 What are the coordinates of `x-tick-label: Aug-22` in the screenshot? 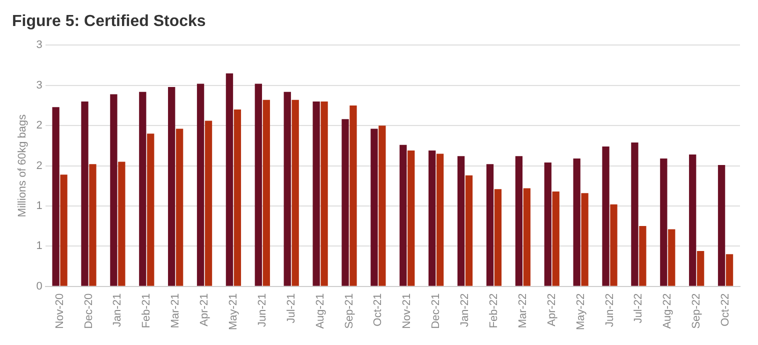 It's located at (668, 311).